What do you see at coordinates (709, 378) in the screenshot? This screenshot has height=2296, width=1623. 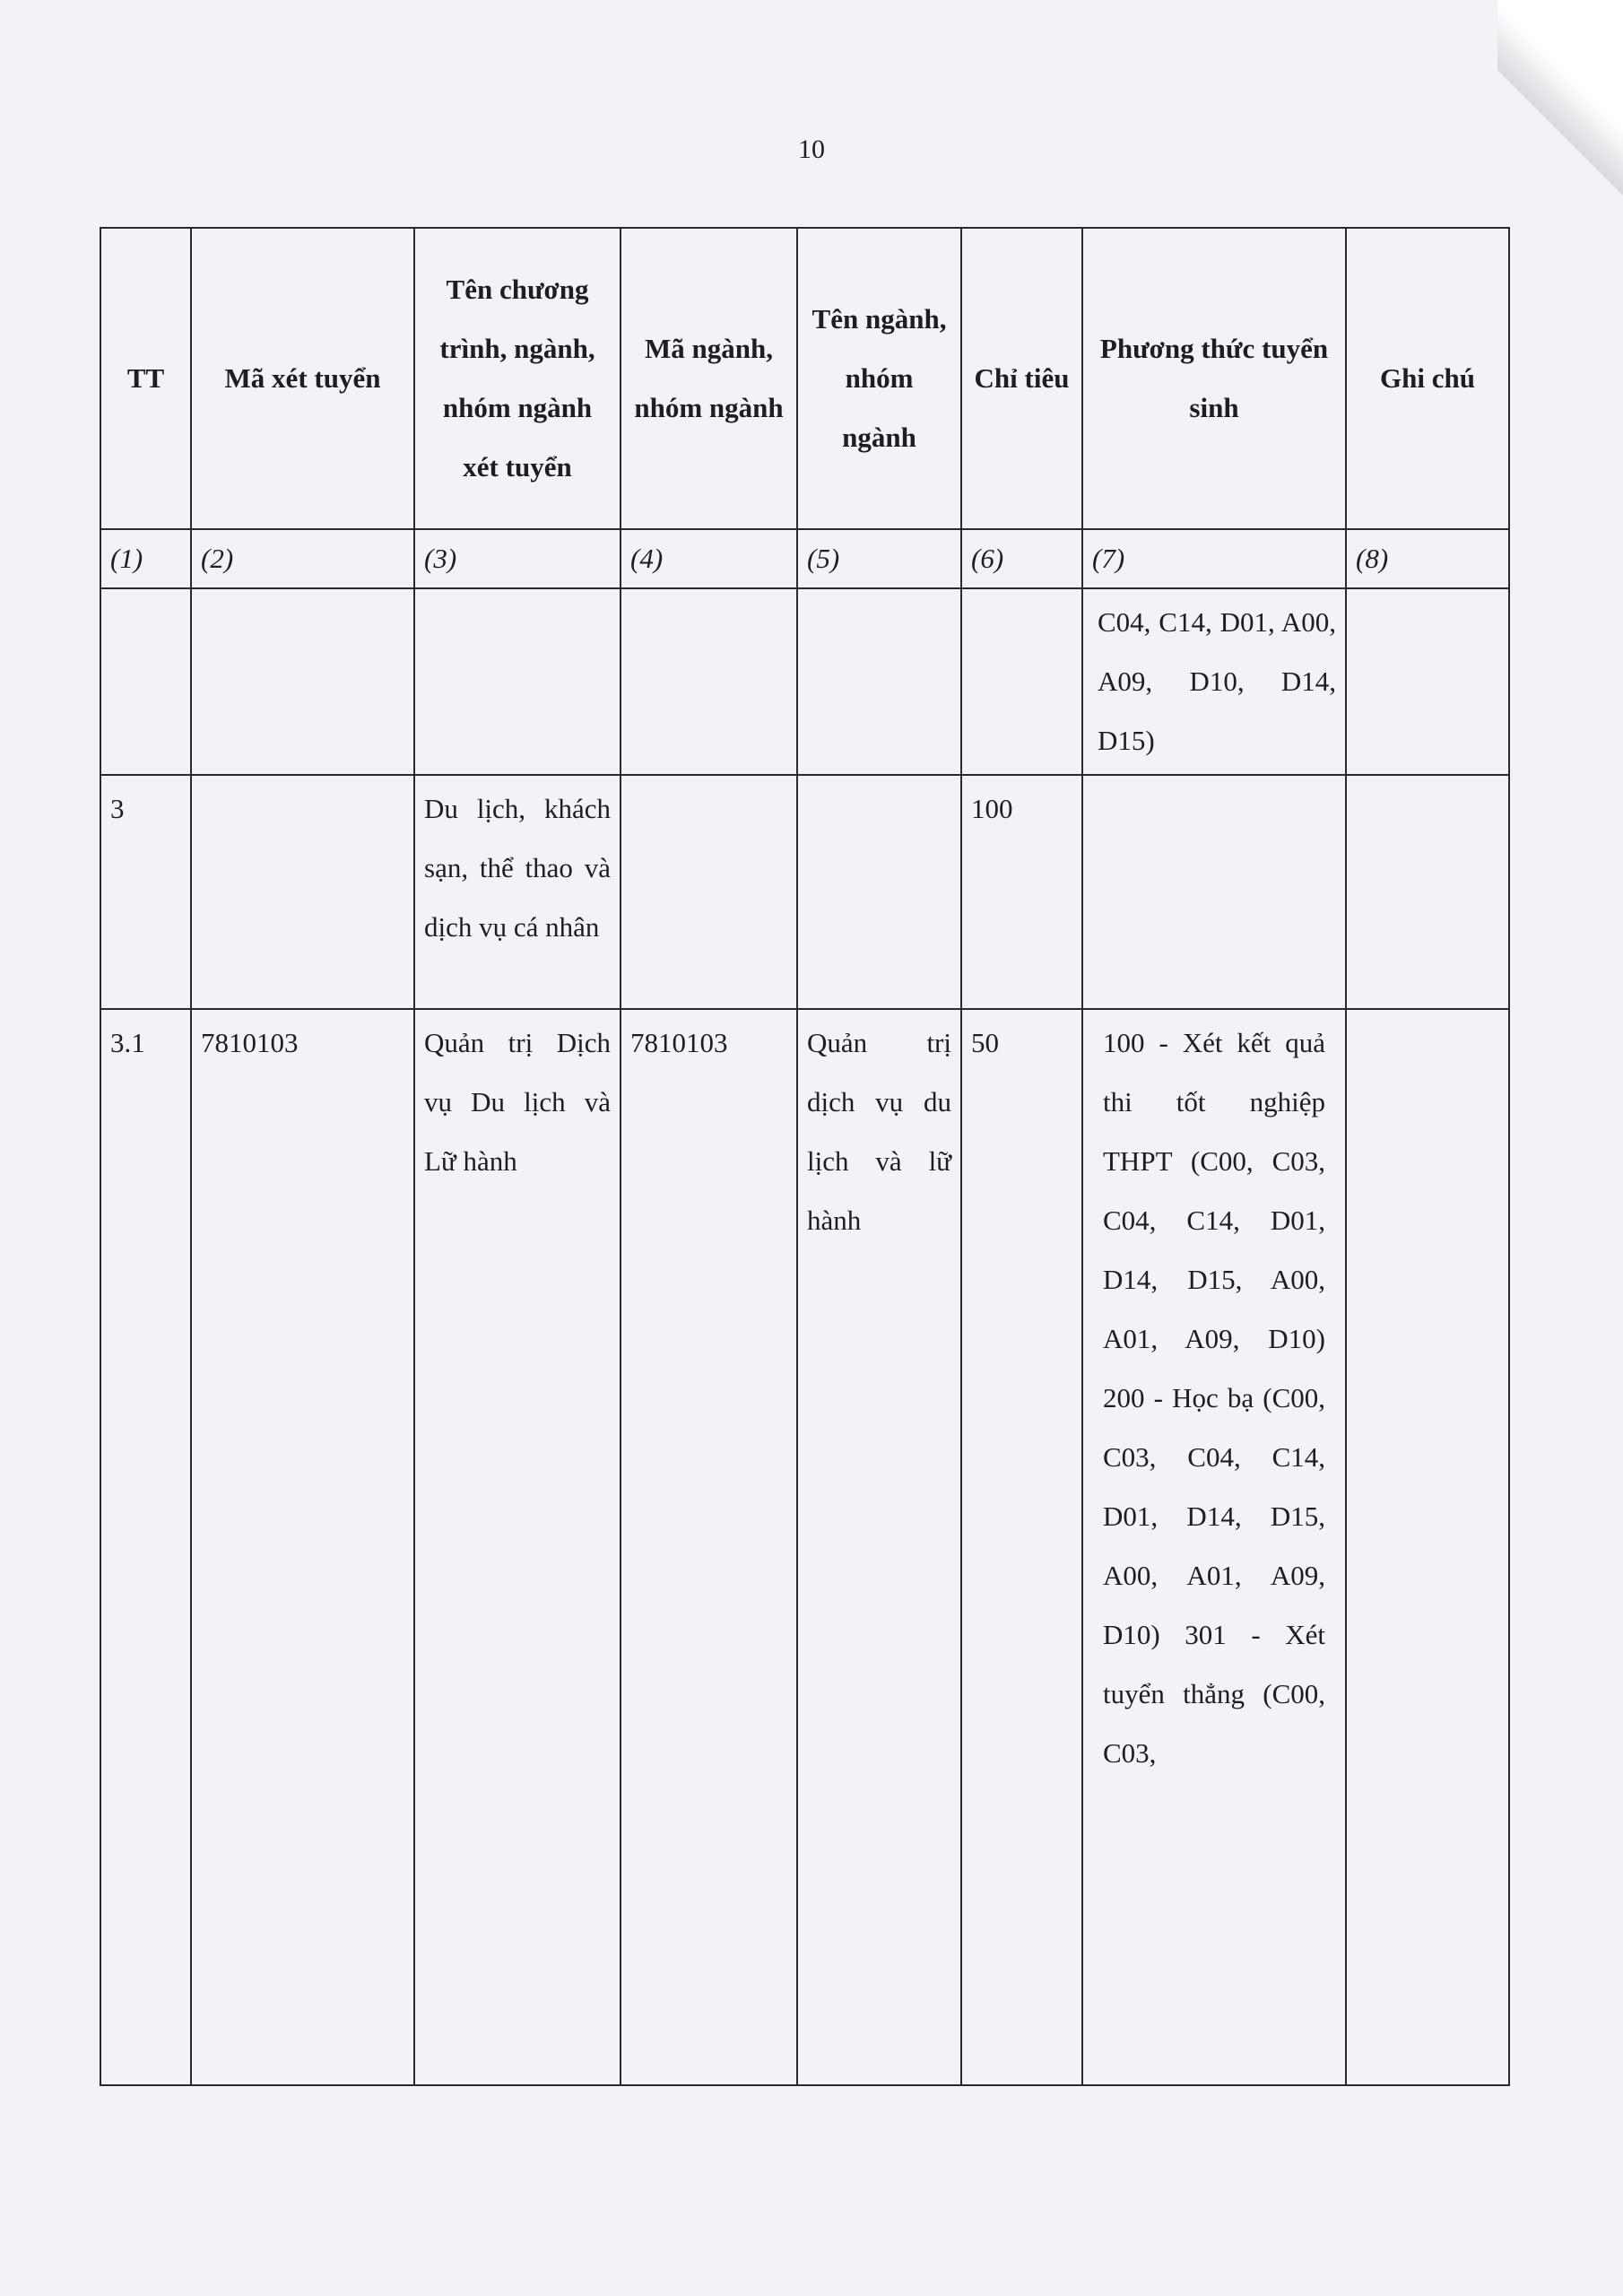 I see `header-ma-nganh: Mã ngành, nhóm ngành` at bounding box center [709, 378].